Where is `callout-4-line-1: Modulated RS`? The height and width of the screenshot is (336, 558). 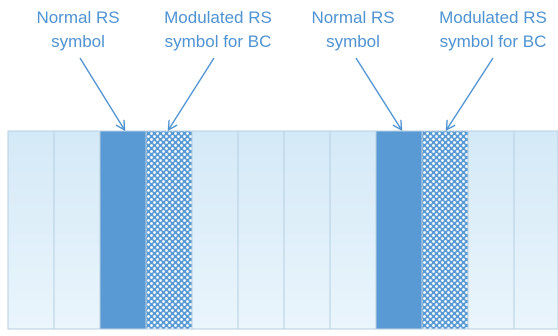
callout-4-line-1: Modulated RS is located at coordinates (493, 17).